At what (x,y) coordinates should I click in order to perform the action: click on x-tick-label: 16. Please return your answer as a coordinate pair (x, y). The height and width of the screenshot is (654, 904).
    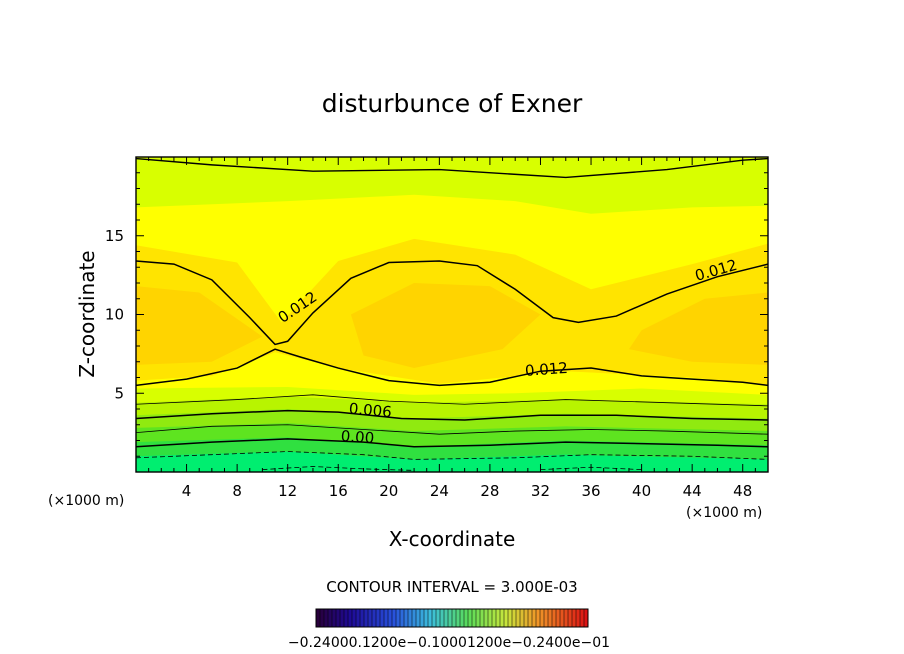
    Looking at the image, I should click on (338, 491).